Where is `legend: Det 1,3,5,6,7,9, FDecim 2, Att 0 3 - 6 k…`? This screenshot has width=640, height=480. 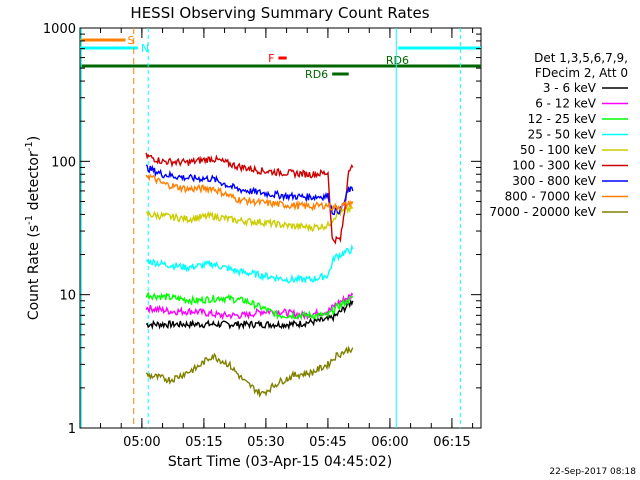 legend: Det 1,3,5,6,7,9, FDecim 2, Att 0 3 - 6 k… is located at coordinates (558, 135).